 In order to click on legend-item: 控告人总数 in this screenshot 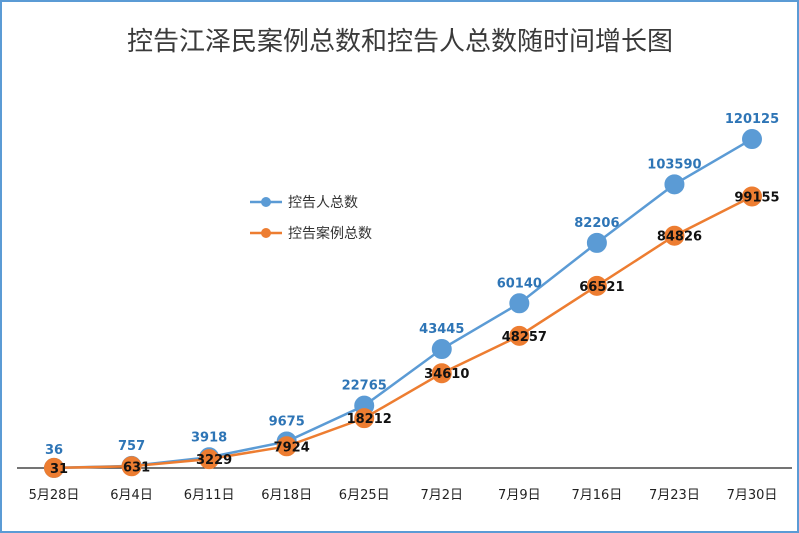, I will do `click(304, 203)`.